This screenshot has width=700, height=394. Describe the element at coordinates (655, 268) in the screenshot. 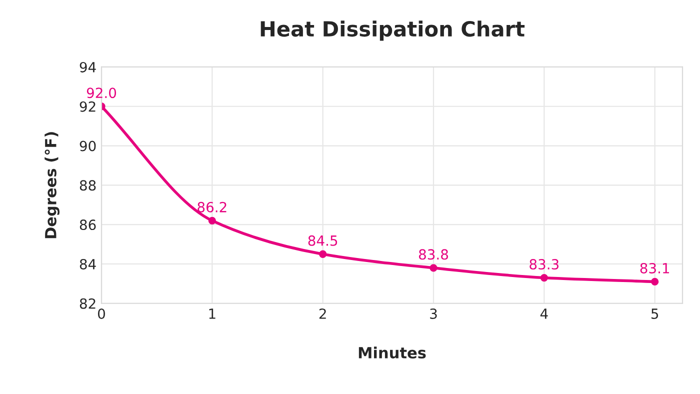

I see `data-label: 83.1` at that location.